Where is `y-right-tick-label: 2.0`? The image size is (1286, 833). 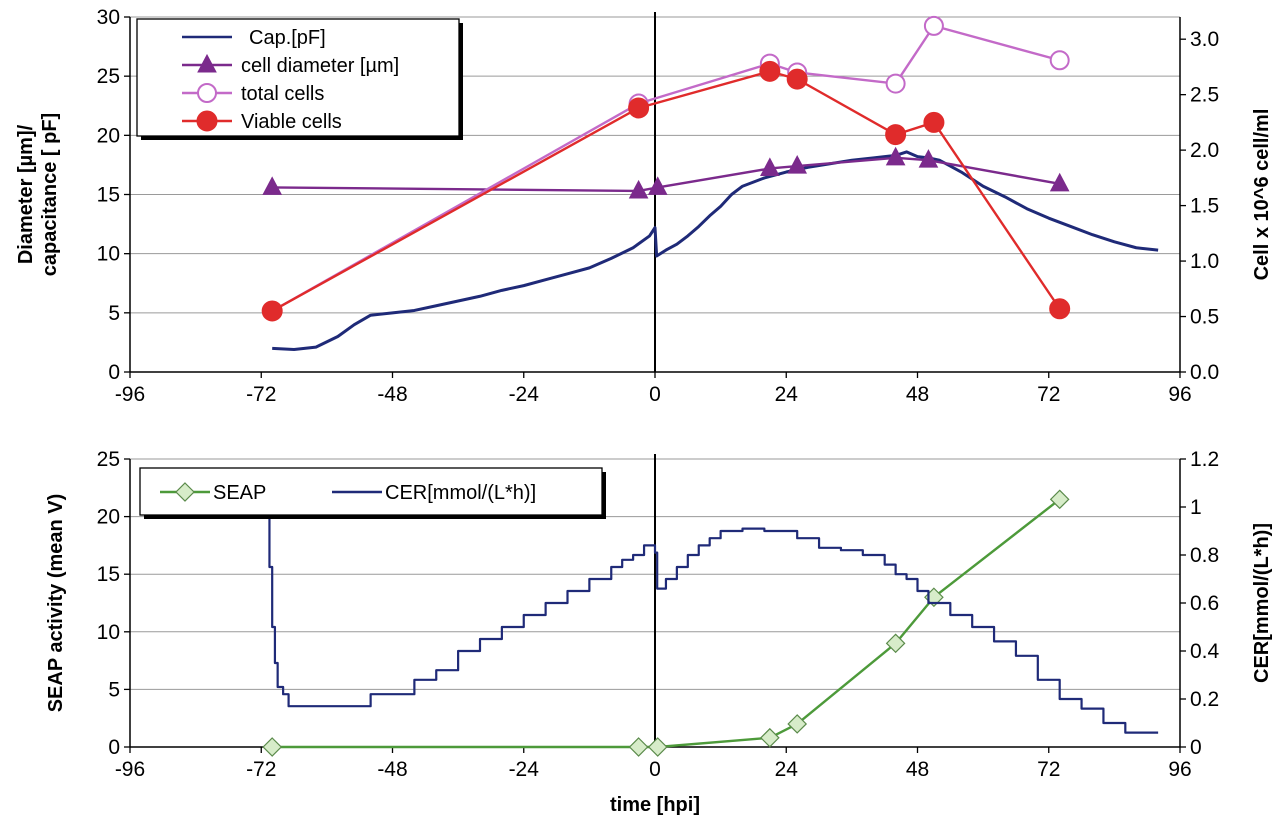 y-right-tick-label: 2.0 is located at coordinates (1204, 150).